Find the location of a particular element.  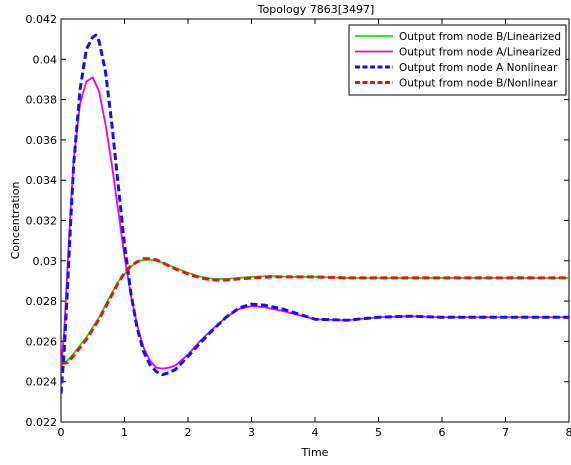

x-axis-title: Time is located at coordinates (315, 452).